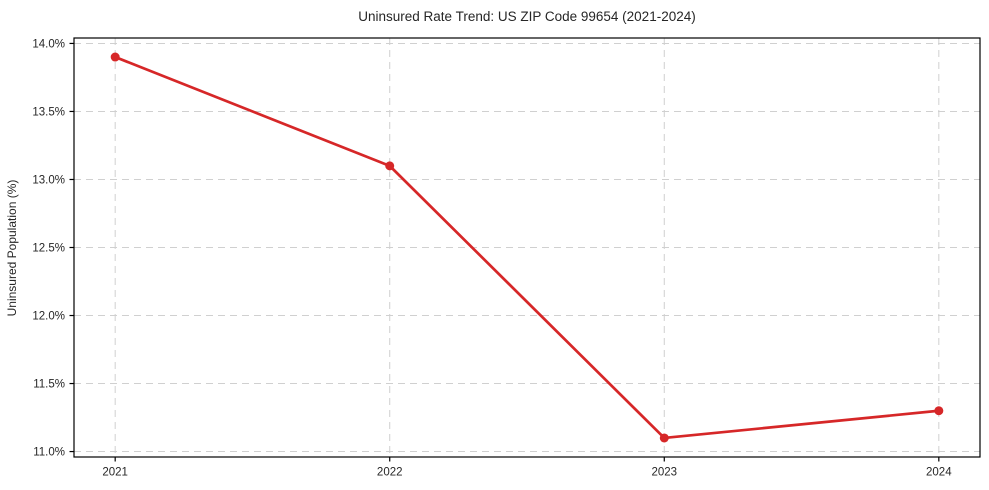 This screenshot has height=490, width=989. Describe the element at coordinates (48, 112) in the screenshot. I see `y-tick-label: 13.5%` at that location.